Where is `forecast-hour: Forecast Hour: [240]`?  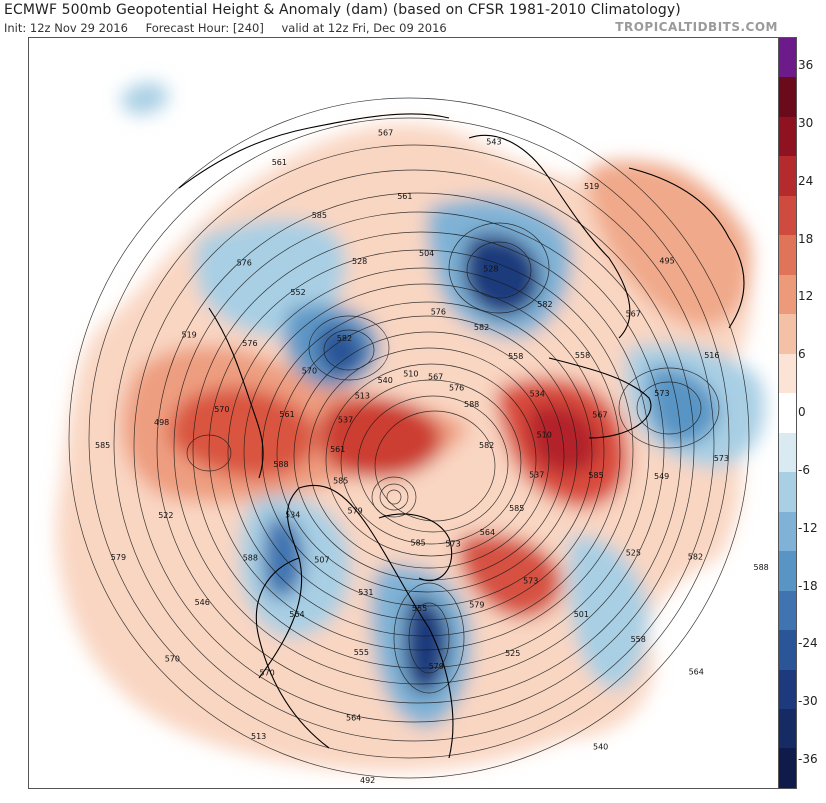 forecast-hour: Forecast Hour: [240] is located at coordinates (204, 28).